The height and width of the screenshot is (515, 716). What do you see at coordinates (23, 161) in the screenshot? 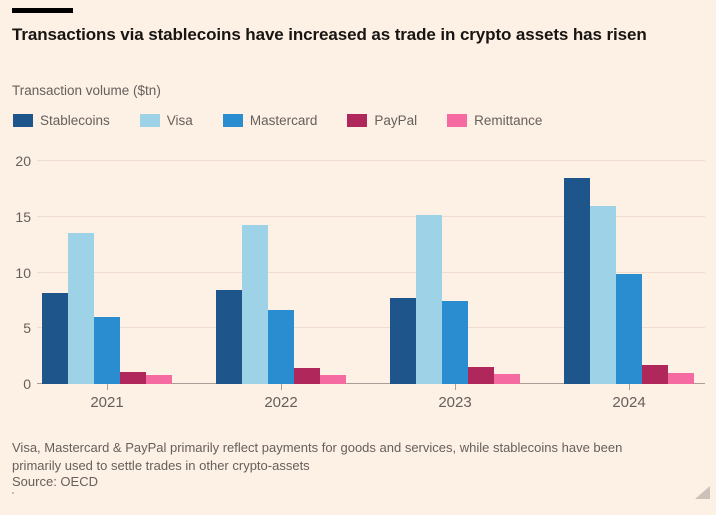
I see `y-axis-label-20: 20` at bounding box center [23, 161].